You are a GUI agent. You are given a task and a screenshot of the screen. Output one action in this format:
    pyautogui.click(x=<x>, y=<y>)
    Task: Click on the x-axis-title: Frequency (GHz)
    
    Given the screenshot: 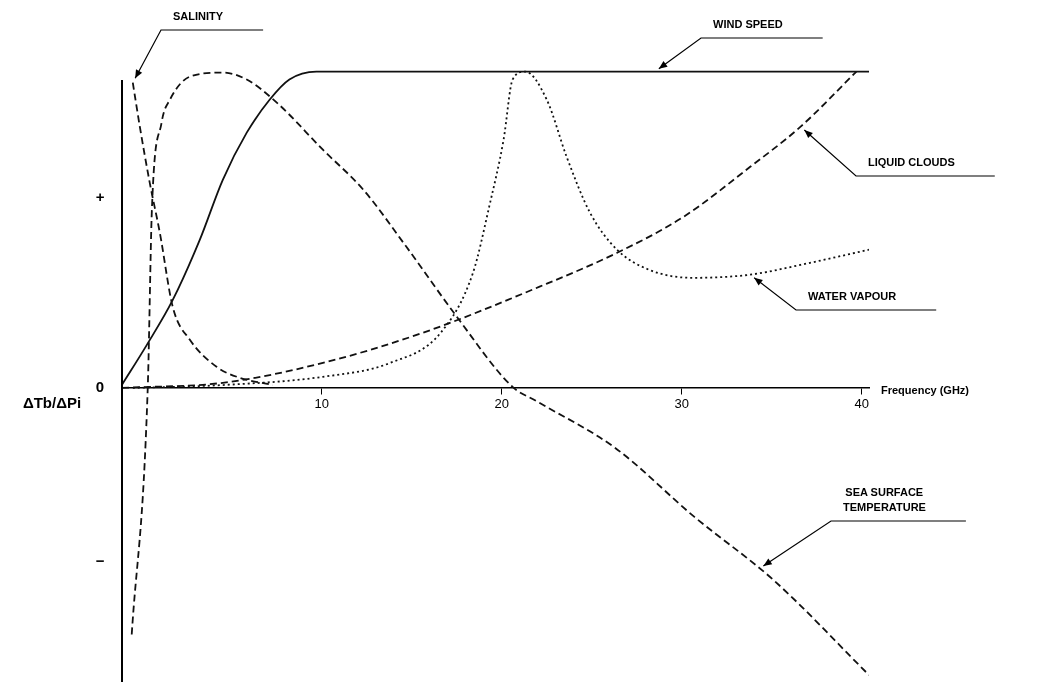 What is the action you would take?
    pyautogui.click(x=925, y=389)
    